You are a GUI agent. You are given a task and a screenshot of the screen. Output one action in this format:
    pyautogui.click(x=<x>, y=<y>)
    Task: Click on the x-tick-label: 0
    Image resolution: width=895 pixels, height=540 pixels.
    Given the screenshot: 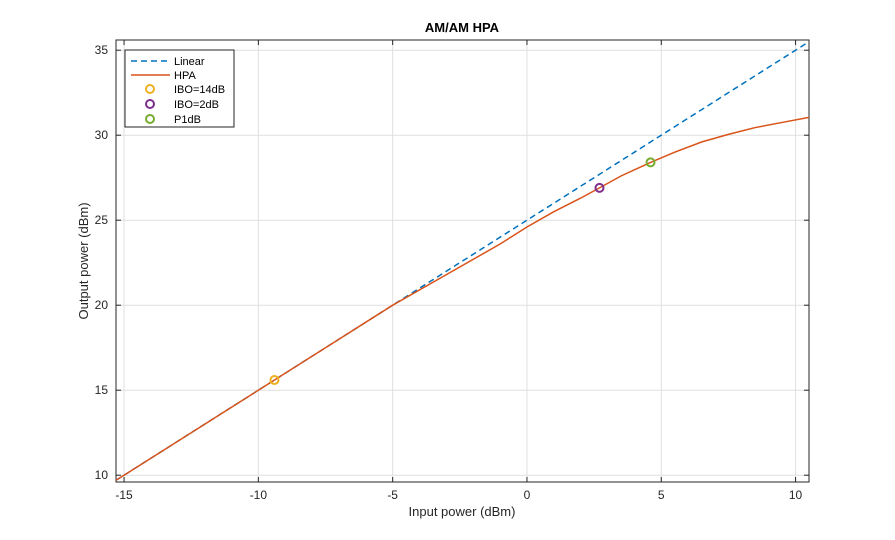 What is the action you would take?
    pyautogui.click(x=527, y=495)
    